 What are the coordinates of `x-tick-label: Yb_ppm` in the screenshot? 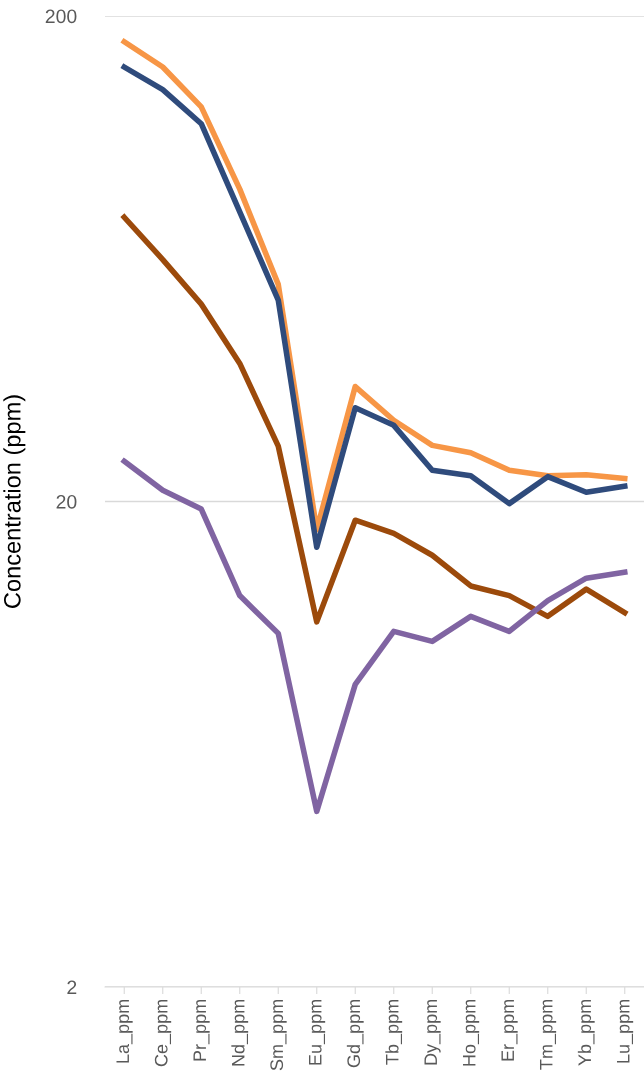 It's located at (586, 1032).